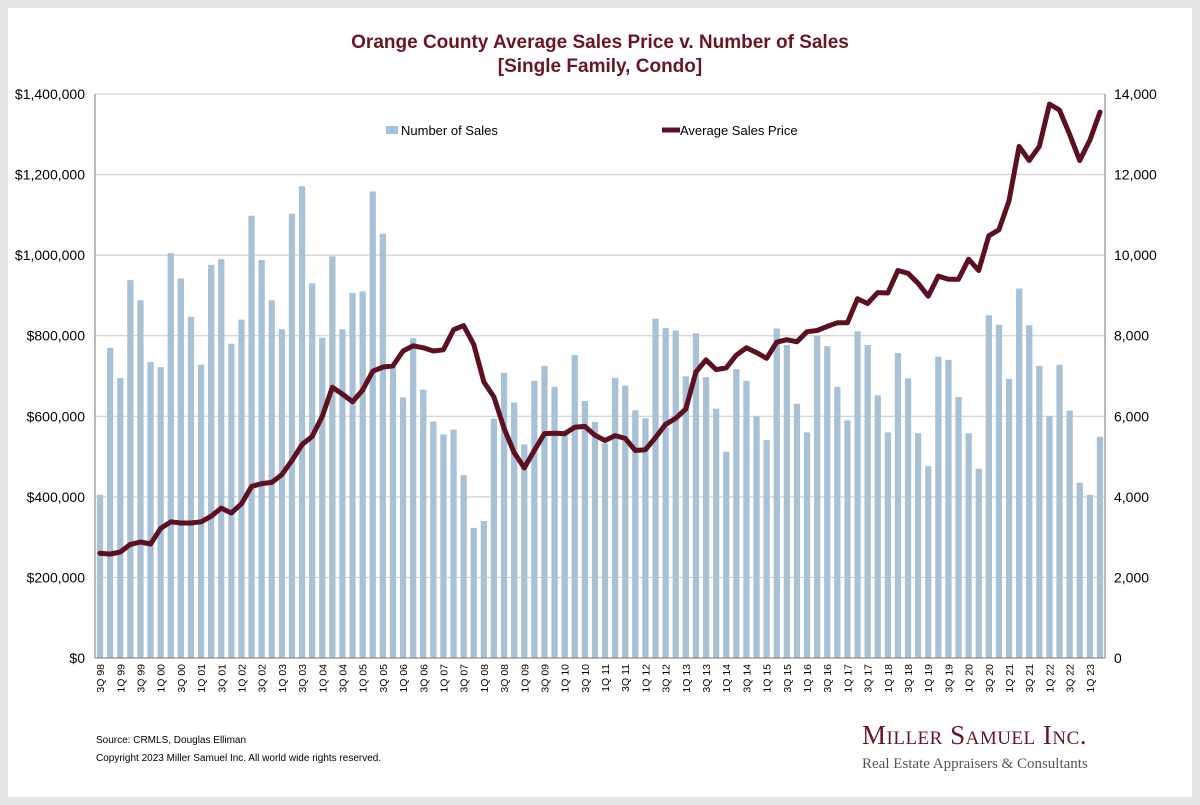  Describe the element at coordinates (171, 740) in the screenshot. I see `source-note: Source: CRMLS, Douglas Elliman` at that location.